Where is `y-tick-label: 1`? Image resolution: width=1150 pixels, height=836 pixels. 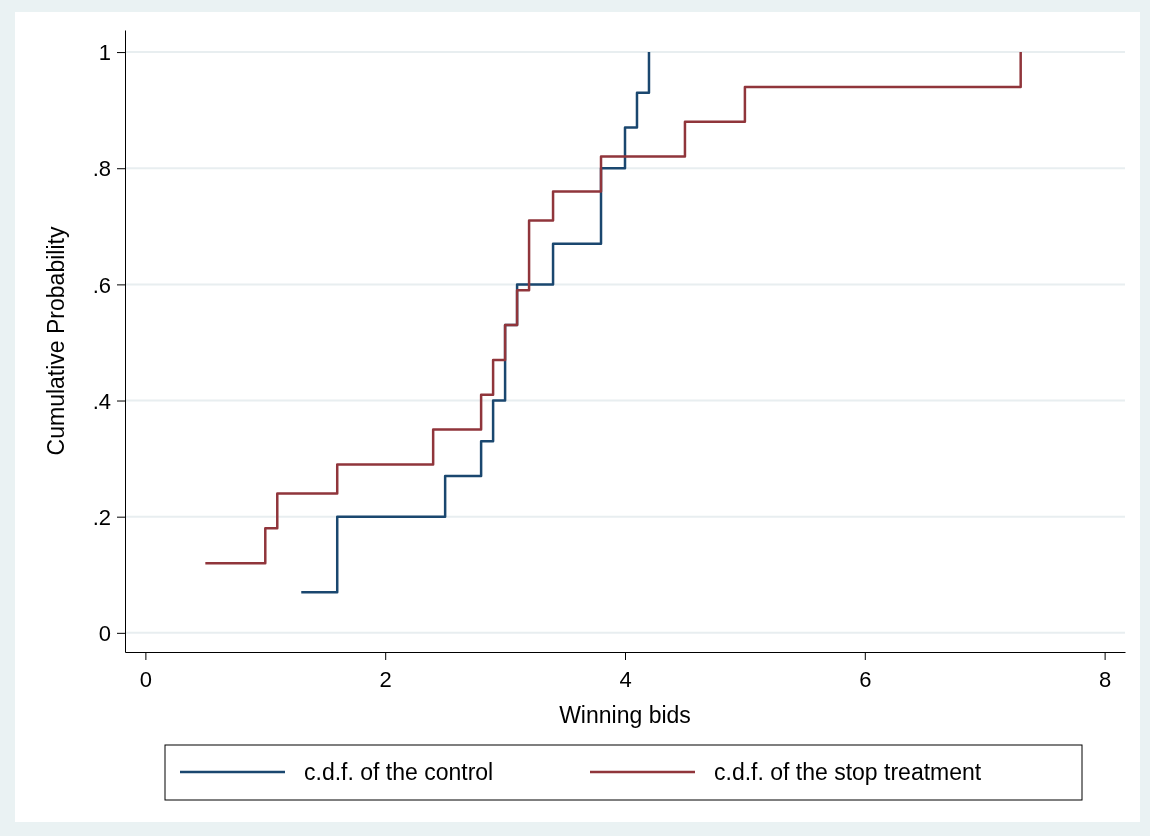 y-tick-label: 1 is located at coordinates (104, 53).